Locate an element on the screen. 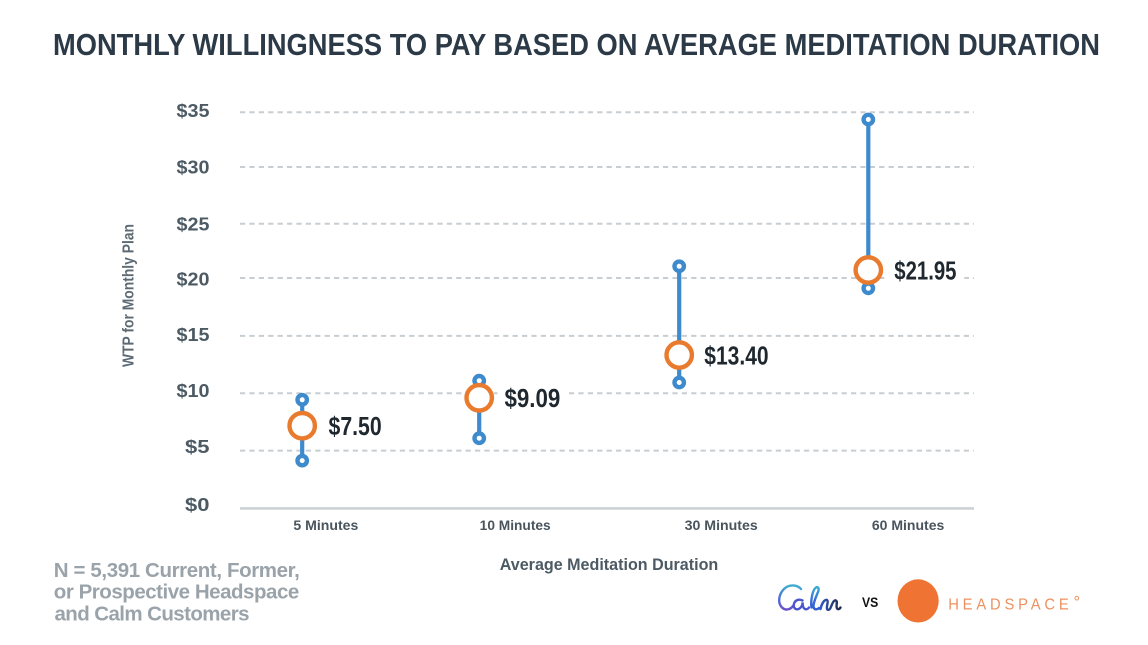 The width and height of the screenshot is (1148, 645). svg-text: $20 is located at coordinates (193, 280).